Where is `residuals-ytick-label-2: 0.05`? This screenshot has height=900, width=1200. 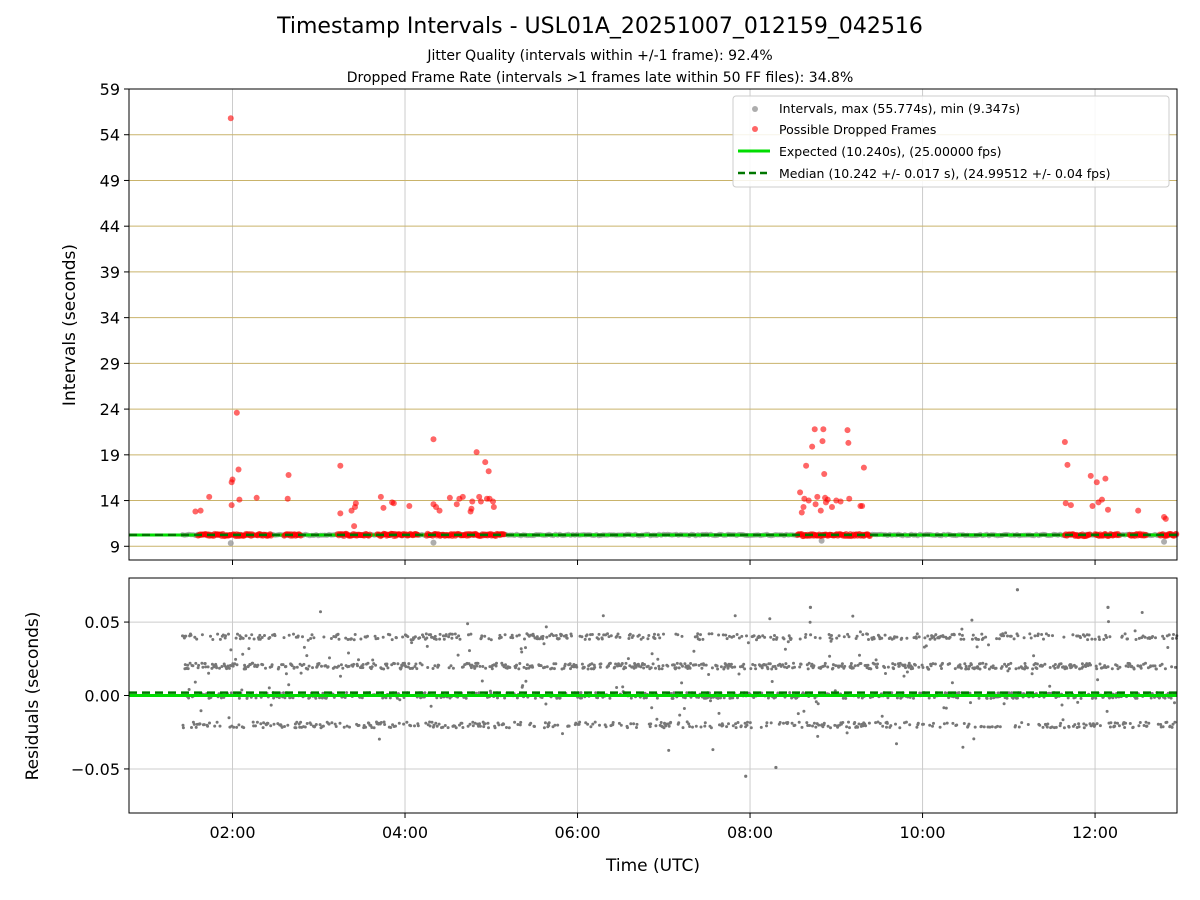
residuals-ytick-label-2: 0.05 is located at coordinates (102, 622).